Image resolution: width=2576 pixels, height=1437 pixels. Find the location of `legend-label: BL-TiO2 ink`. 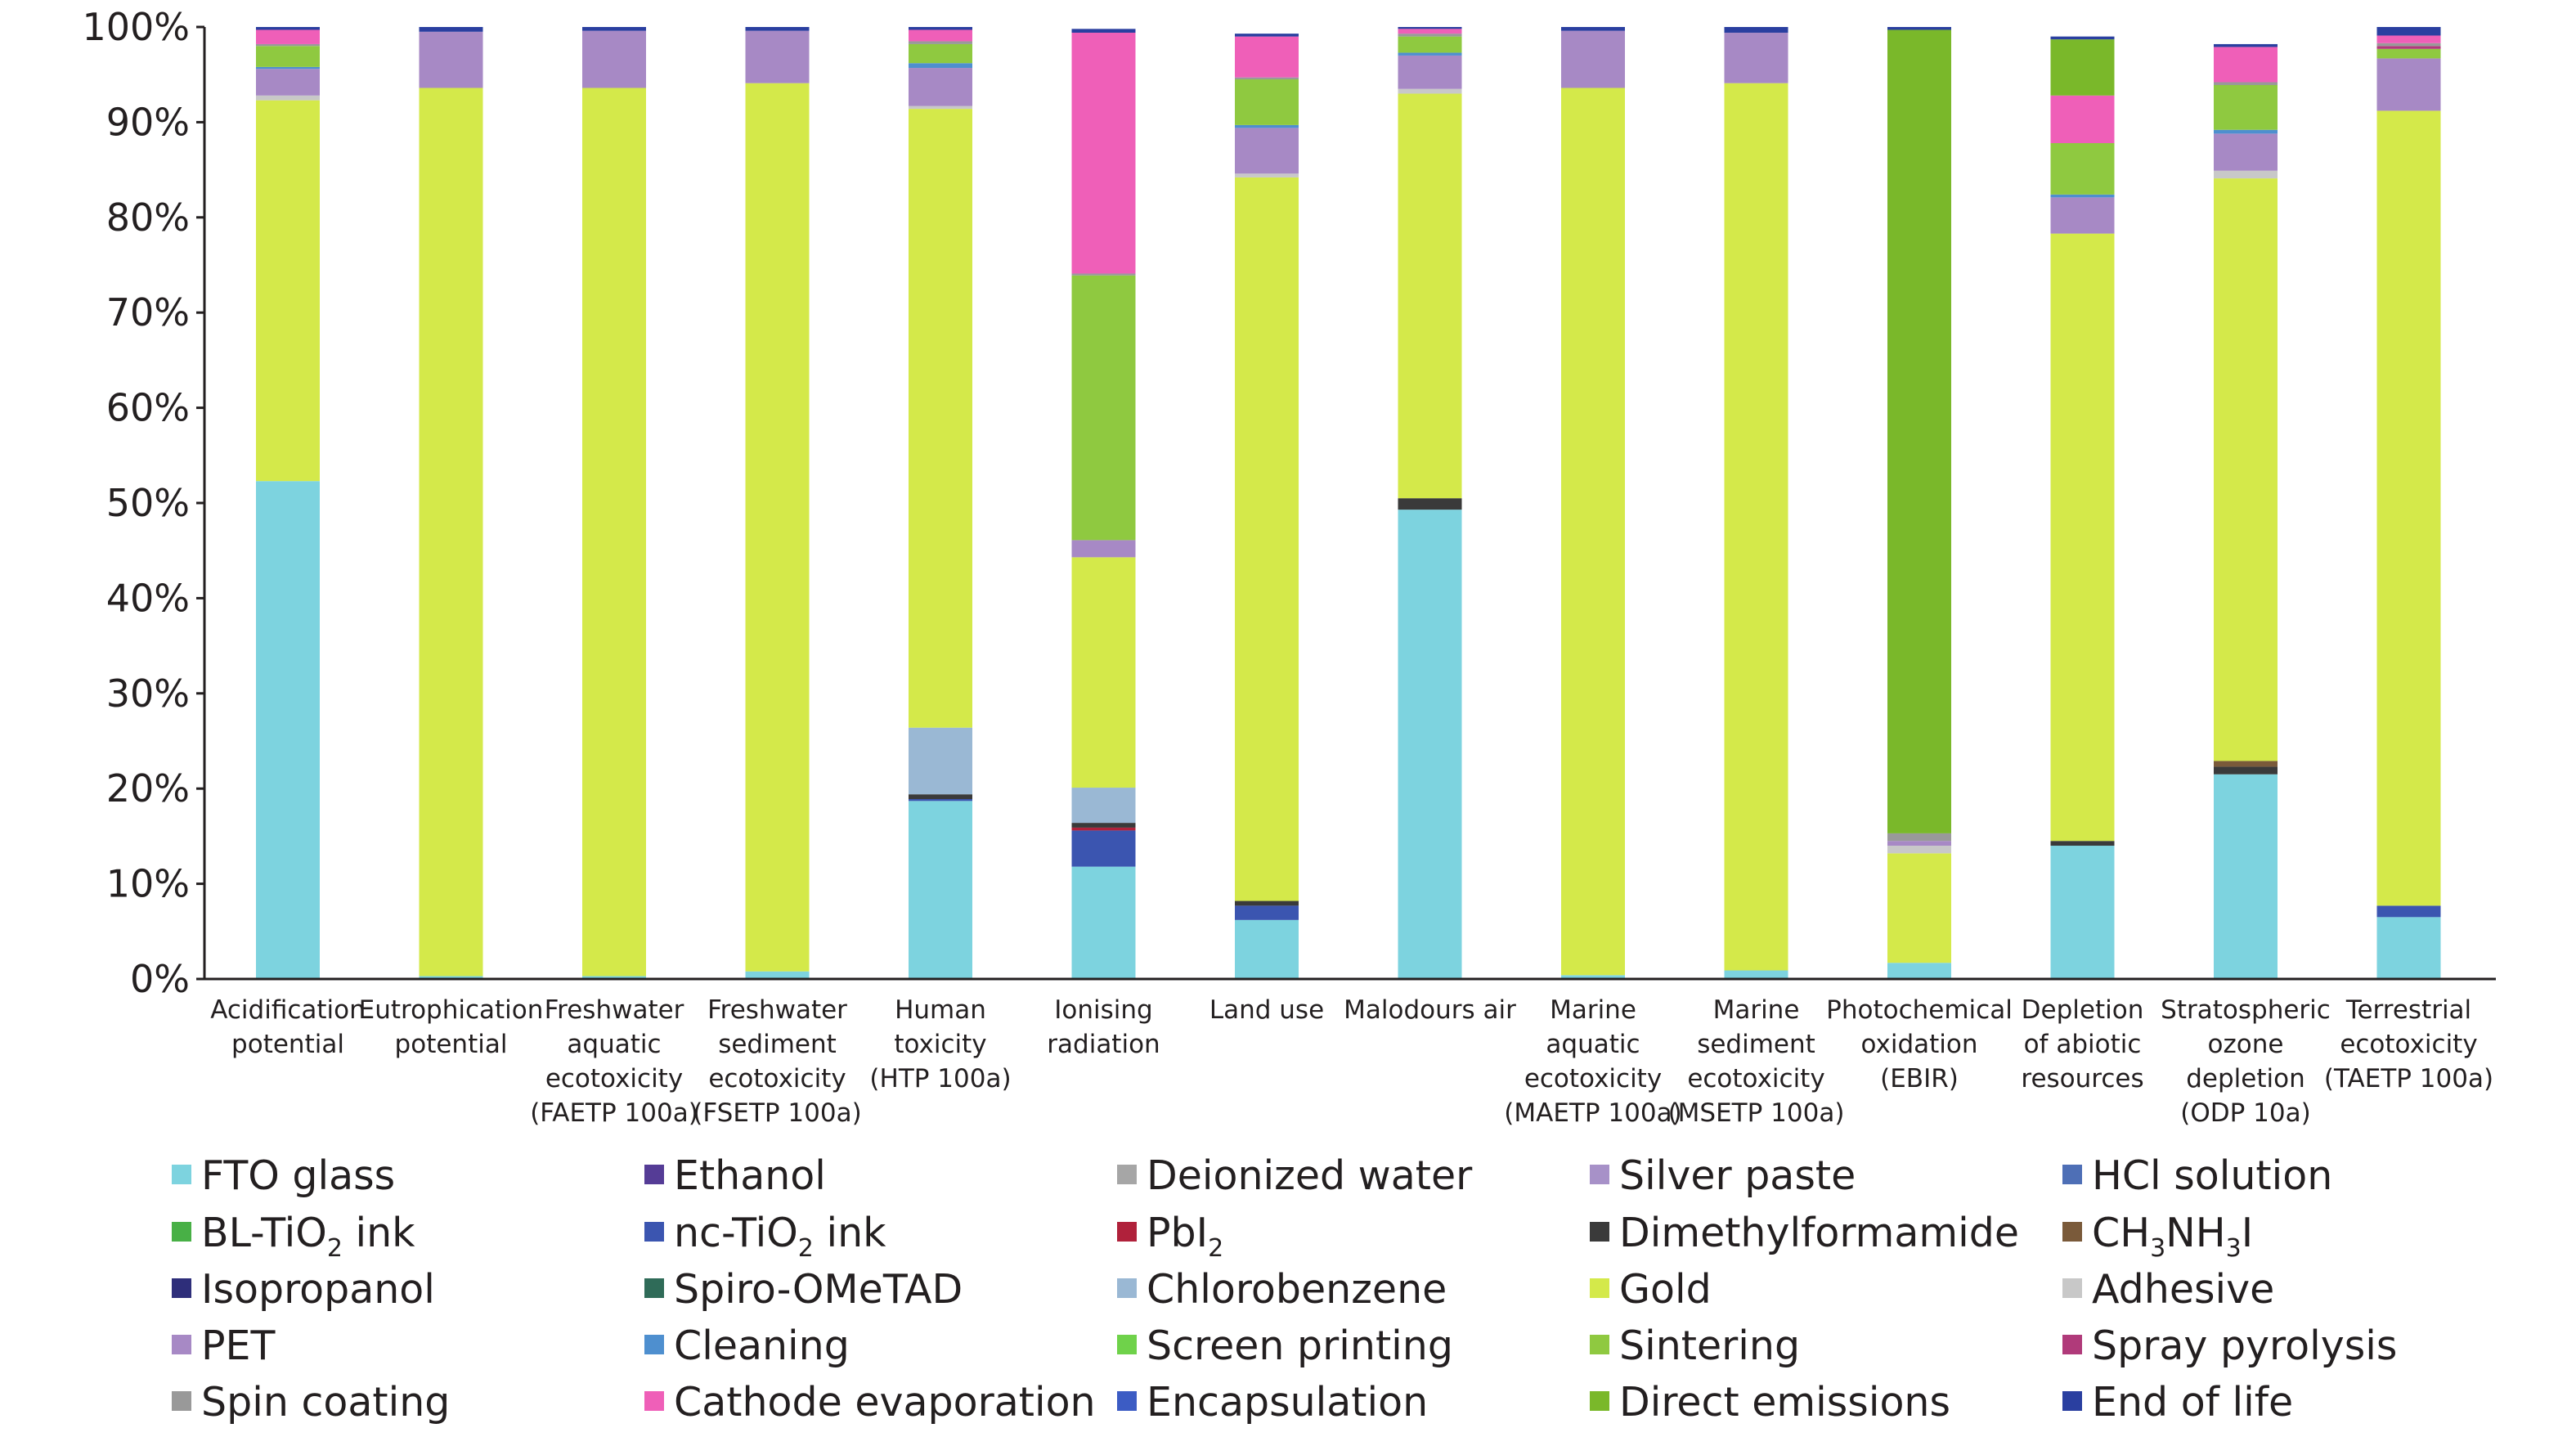

legend-label: BL-TiO2 ink is located at coordinates (308, 1236).